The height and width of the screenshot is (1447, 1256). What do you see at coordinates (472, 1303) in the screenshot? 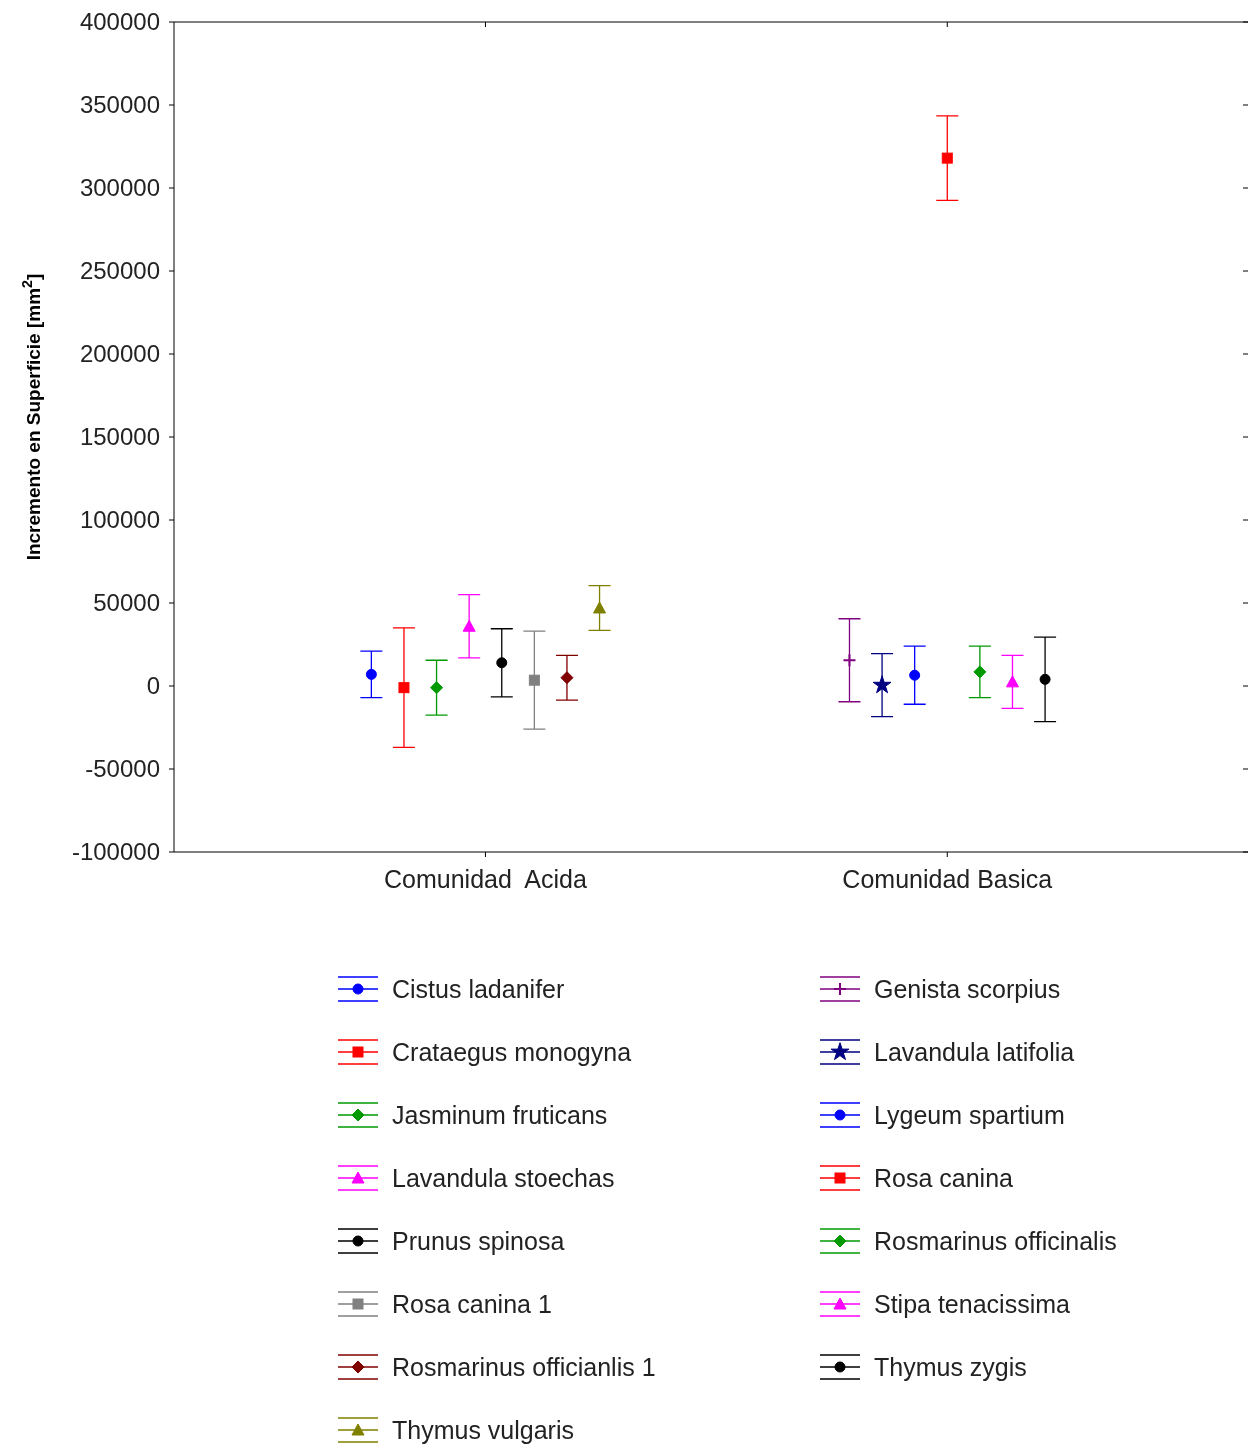
I see `legend-label: Rosa canina 1` at bounding box center [472, 1303].